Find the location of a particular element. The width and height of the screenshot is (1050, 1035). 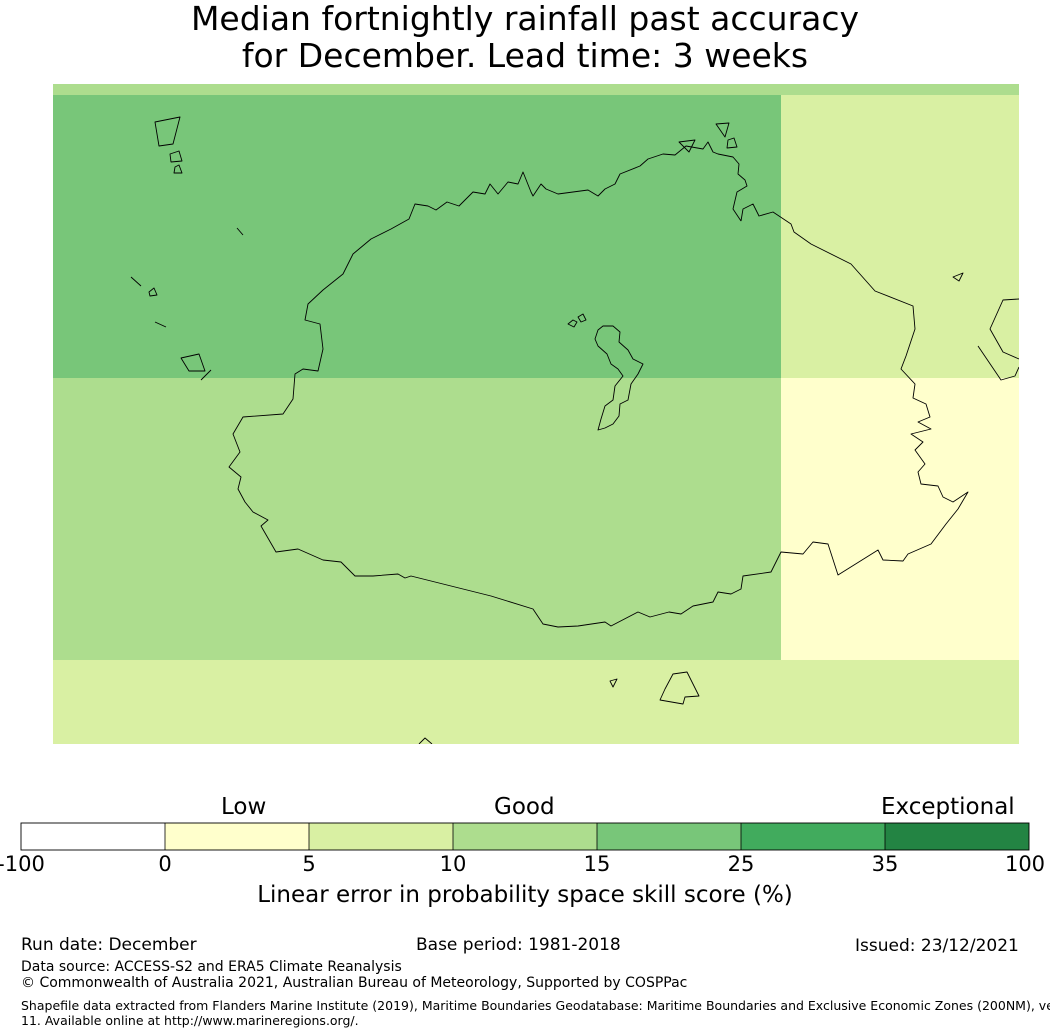

run-date: Run date: December is located at coordinates (109, 945).